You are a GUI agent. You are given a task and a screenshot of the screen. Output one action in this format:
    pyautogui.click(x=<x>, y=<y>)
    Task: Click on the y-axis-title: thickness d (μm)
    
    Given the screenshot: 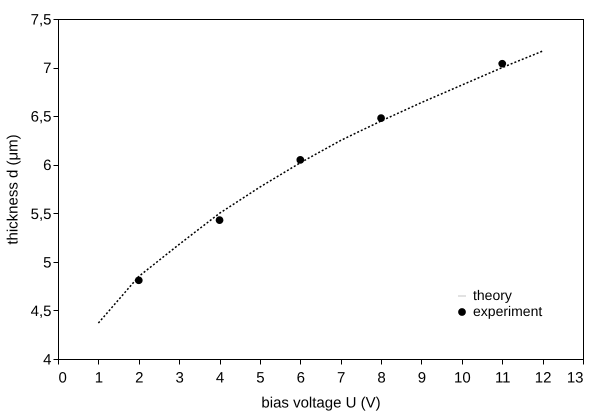 What is the action you would take?
    pyautogui.click(x=13, y=189)
    